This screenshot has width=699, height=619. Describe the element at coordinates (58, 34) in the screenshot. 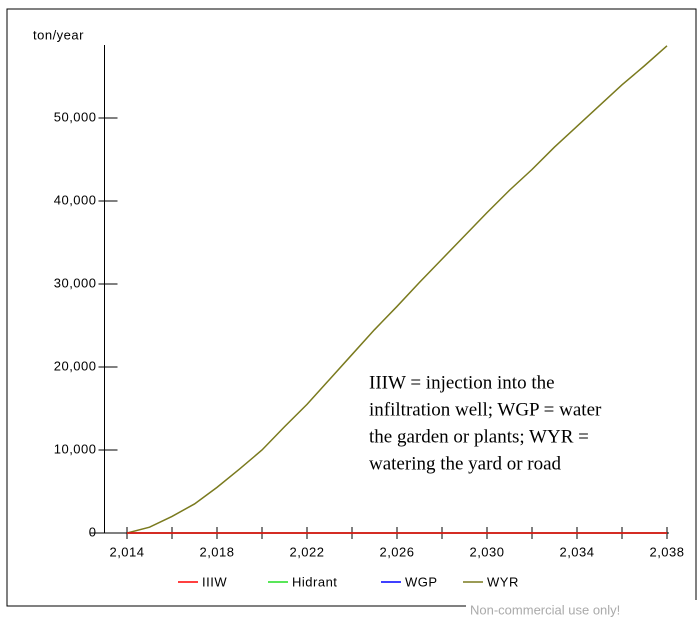

I see `y-axis-label: ton/year` at that location.